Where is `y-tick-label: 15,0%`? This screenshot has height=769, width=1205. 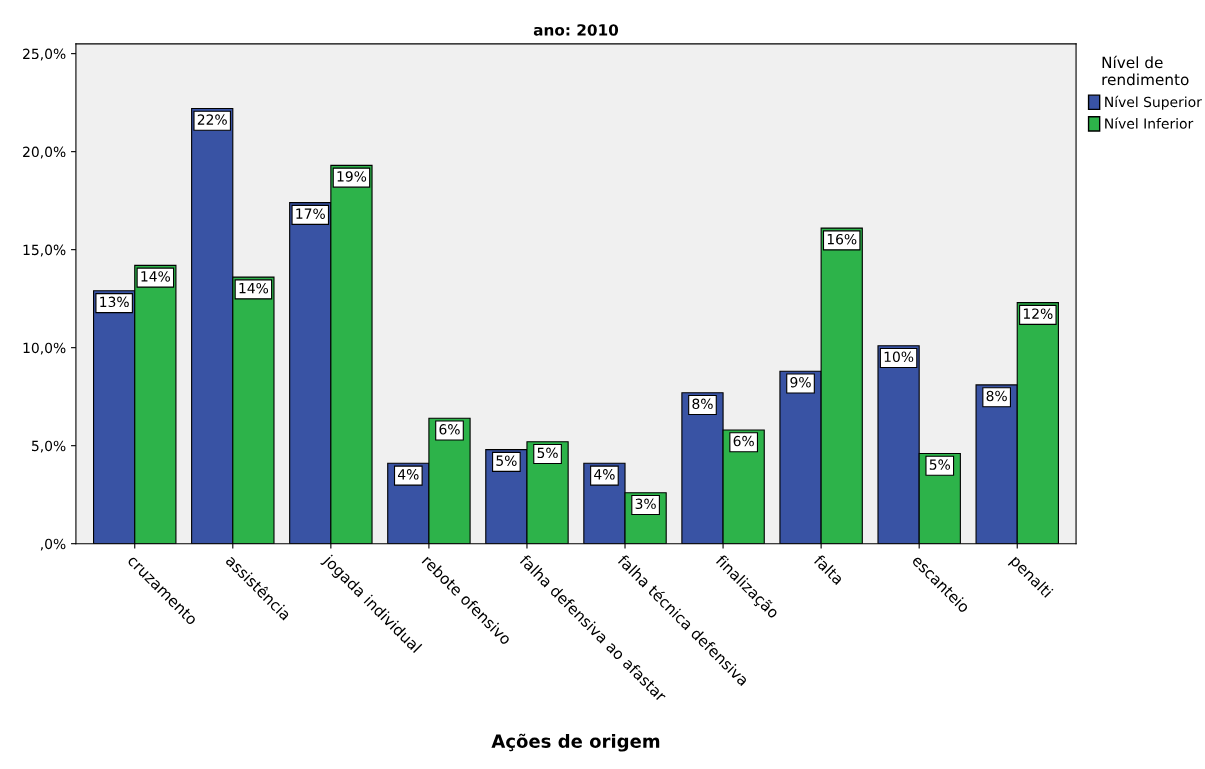
y-tick-label: 15,0% is located at coordinates (44, 250).